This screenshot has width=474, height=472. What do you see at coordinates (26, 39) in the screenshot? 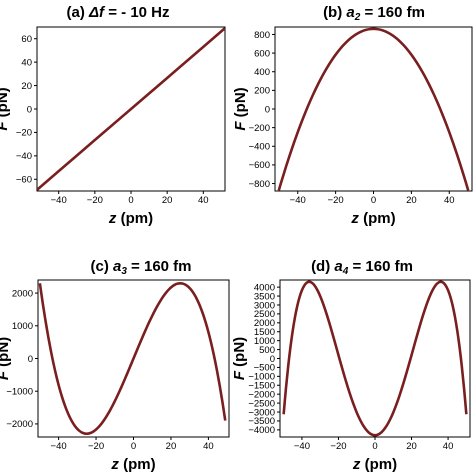
I see `y-tick-label: 60` at bounding box center [26, 39].